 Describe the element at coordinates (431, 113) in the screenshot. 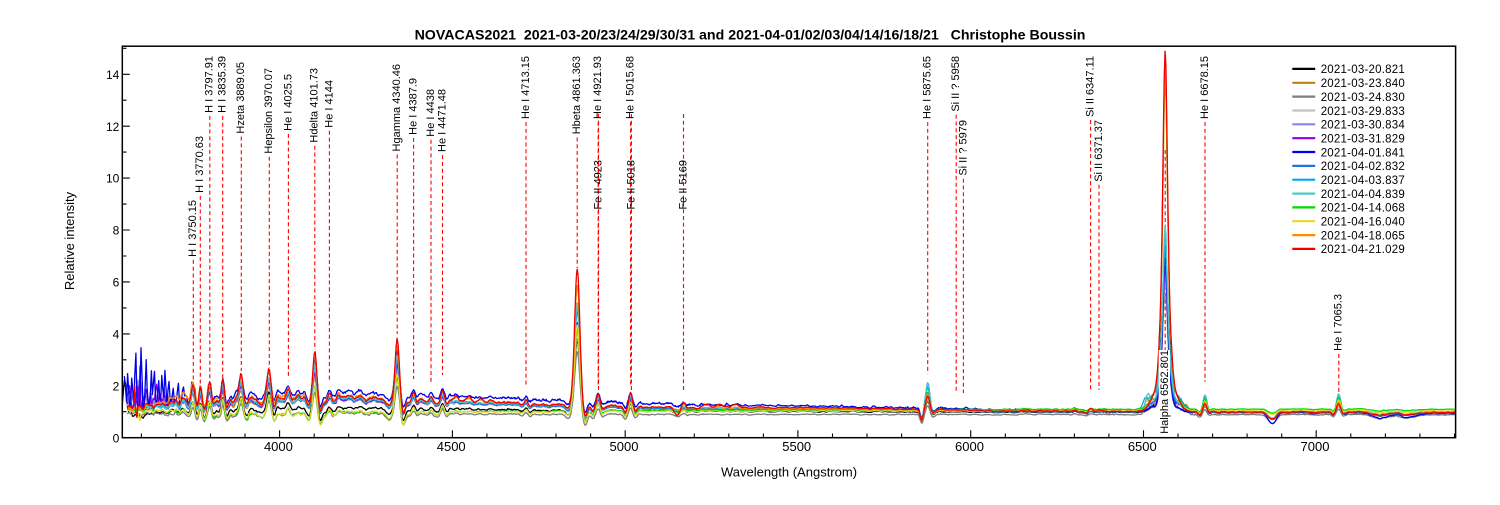

I see `svg-text: He I 4438` at that location.